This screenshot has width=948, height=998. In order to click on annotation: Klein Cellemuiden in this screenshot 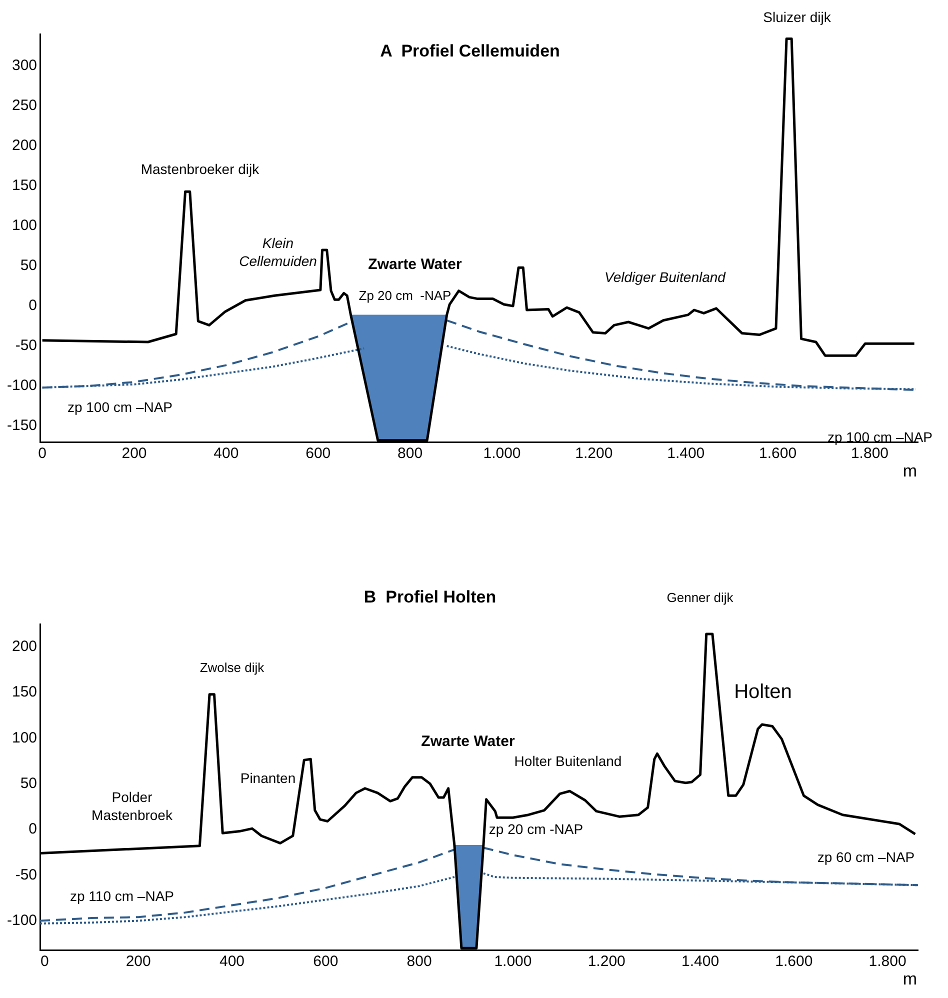, I will do `click(278, 252)`.